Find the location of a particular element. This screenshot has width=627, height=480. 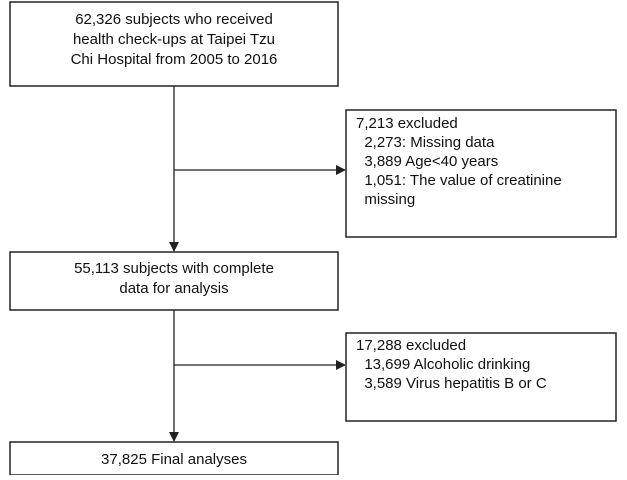

box-text: 2,273: Missing data is located at coordinates (425, 142).